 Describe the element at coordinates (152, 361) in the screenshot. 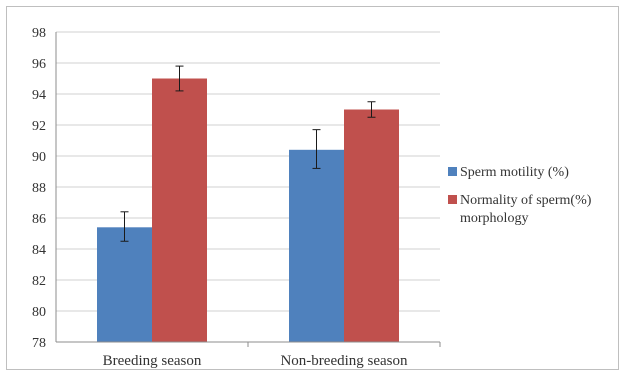

I see `x-category-label: Breeding season` at that location.